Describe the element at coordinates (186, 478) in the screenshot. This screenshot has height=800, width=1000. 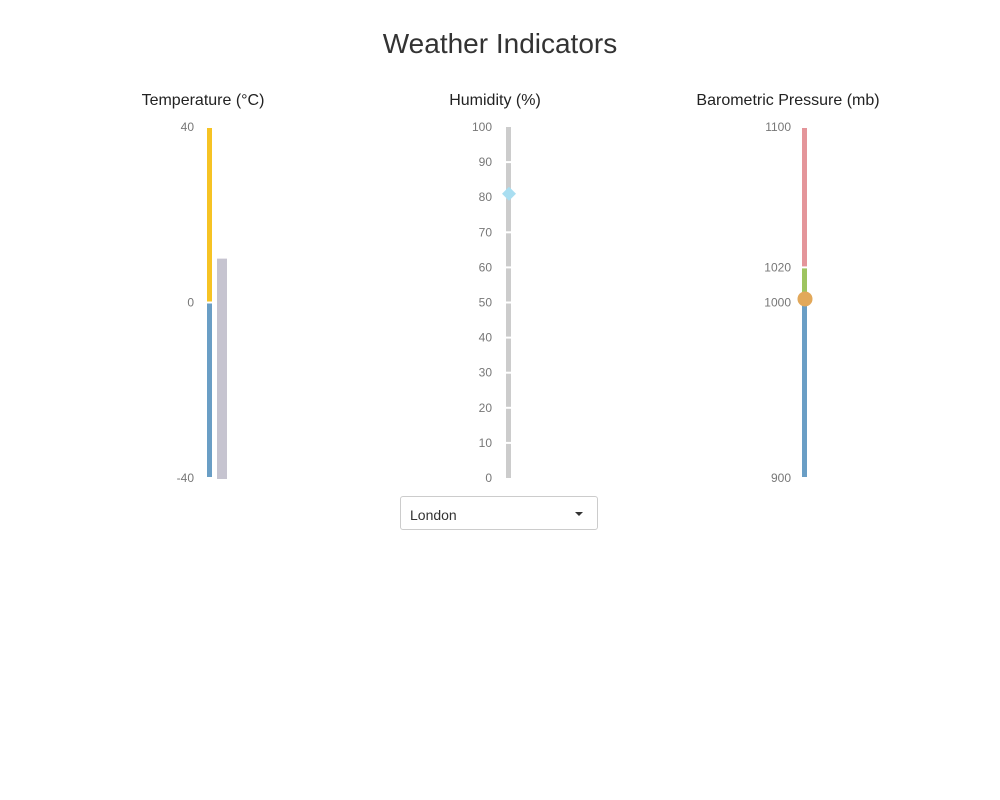
I see `temperature-tick-label: -40` at that location.